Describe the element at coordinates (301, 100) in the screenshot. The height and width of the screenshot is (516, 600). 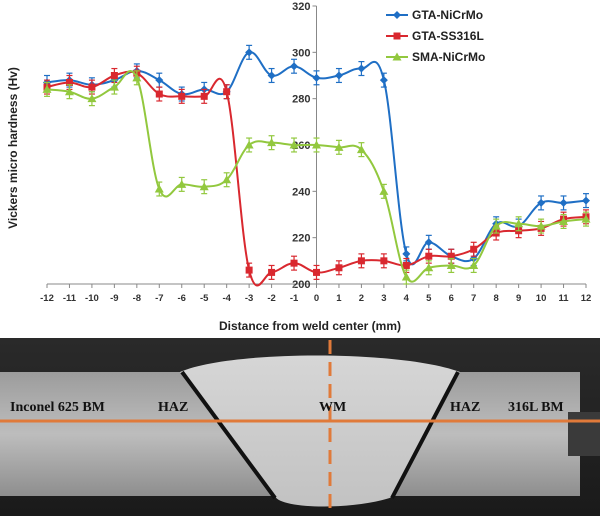
I see `y-tick-label: 280` at that location.